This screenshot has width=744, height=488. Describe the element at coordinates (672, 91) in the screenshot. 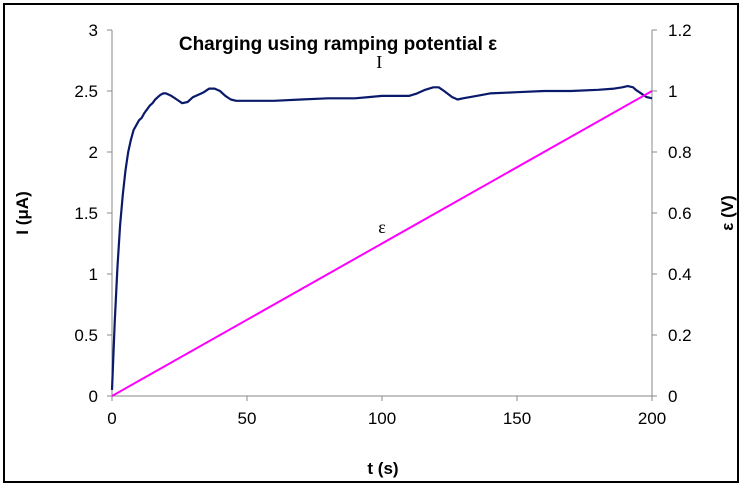

I see `y-right-tick-label: 1` at that location.